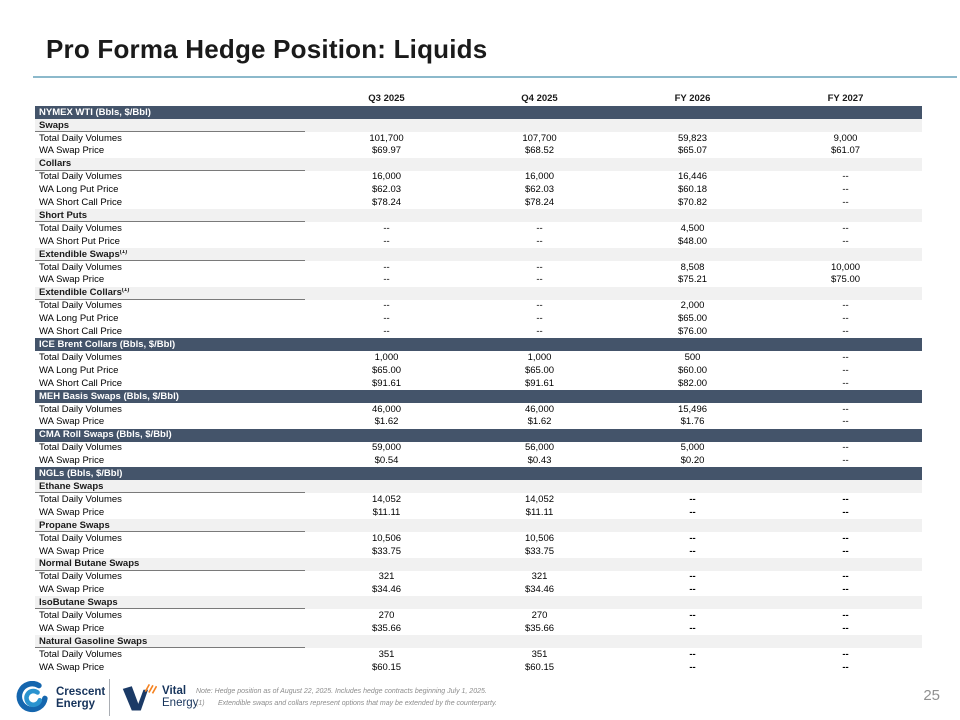 The image size is (960, 720). I want to click on row-label: CMA Roll Swaps (Bbls, $/Bbl), so click(105, 435).